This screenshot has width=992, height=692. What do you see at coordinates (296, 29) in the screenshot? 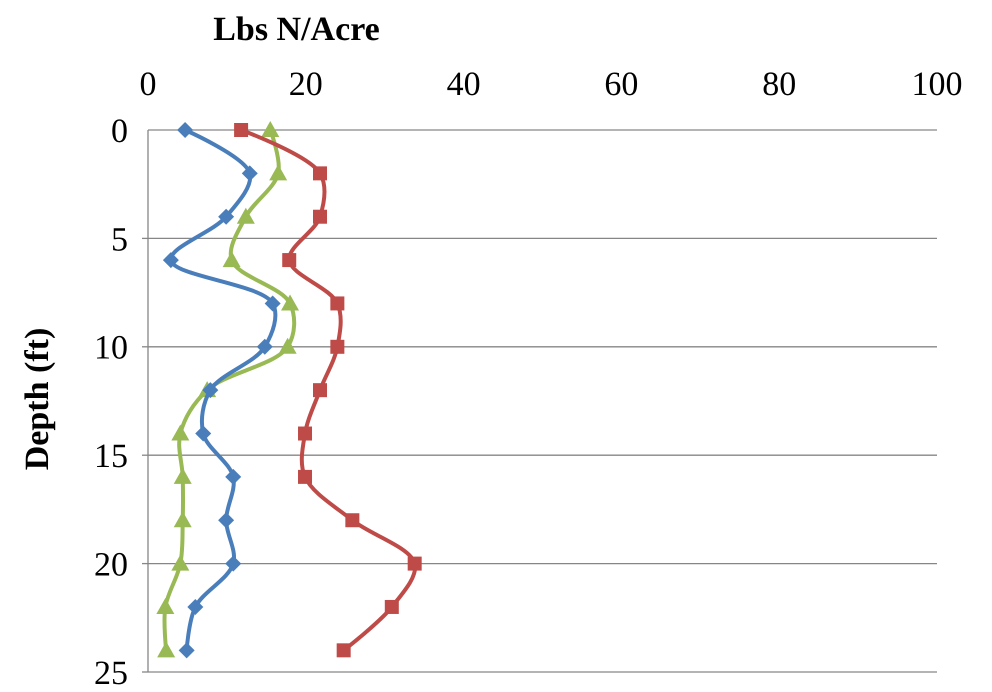
I see `x-axis-title: Lbs N/Acre` at bounding box center [296, 29].